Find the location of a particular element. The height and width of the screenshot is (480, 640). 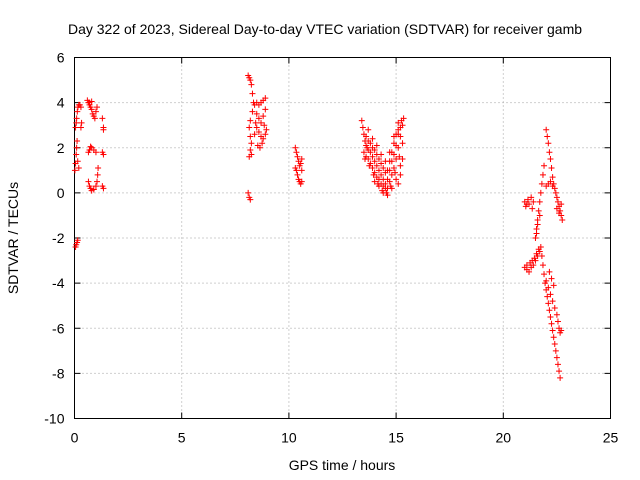

y-tick-label: 0 is located at coordinates (61, 193).